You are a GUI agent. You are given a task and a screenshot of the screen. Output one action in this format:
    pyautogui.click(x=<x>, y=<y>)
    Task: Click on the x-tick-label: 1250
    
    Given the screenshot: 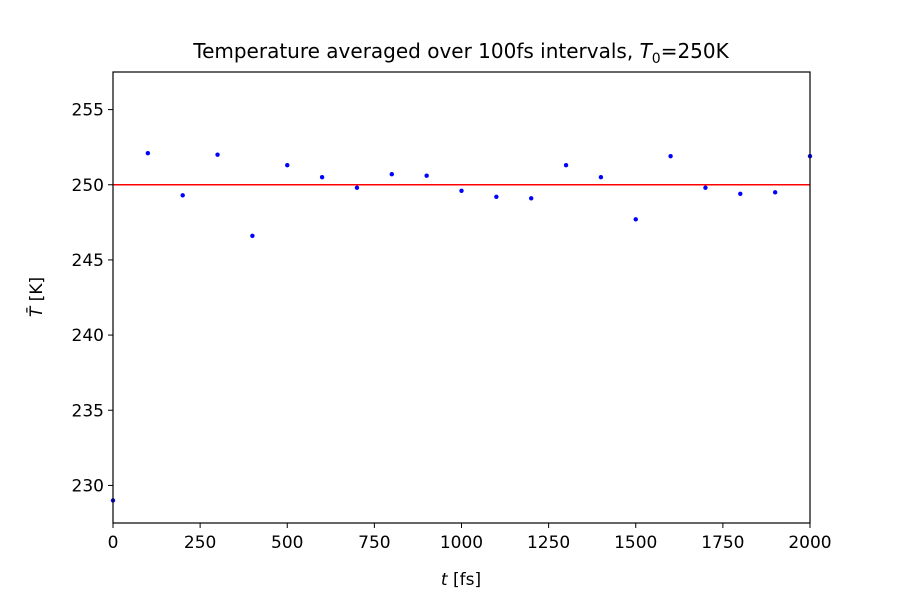 What is the action you would take?
    pyautogui.click(x=548, y=543)
    